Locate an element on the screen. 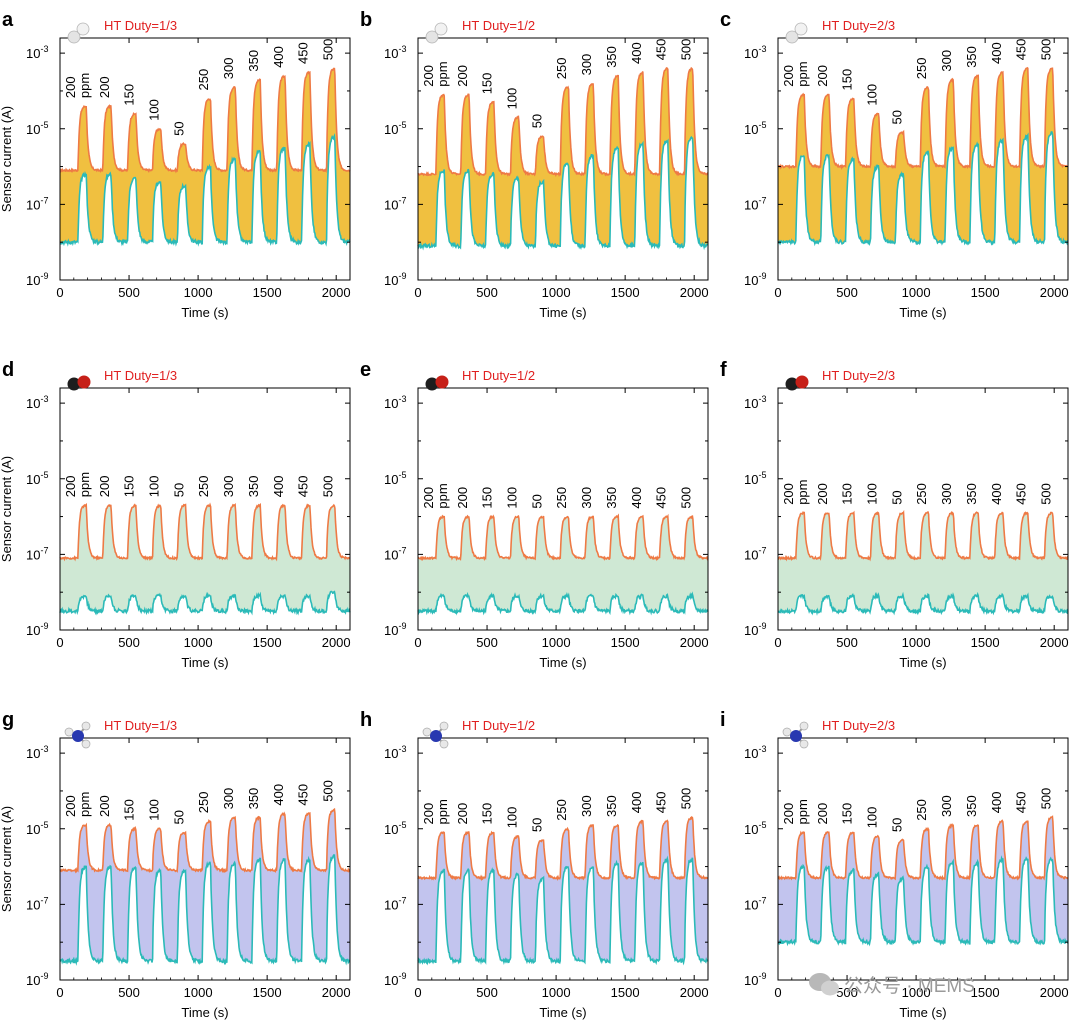 The height and width of the screenshot is (1026, 1080). wechat-icon-bubble is located at coordinates (830, 988).